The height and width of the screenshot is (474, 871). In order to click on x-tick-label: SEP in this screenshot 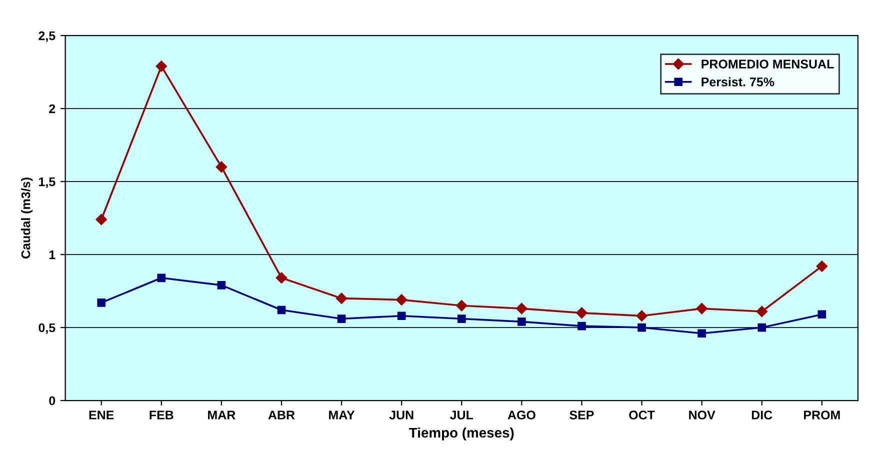, I will do `click(582, 415)`.